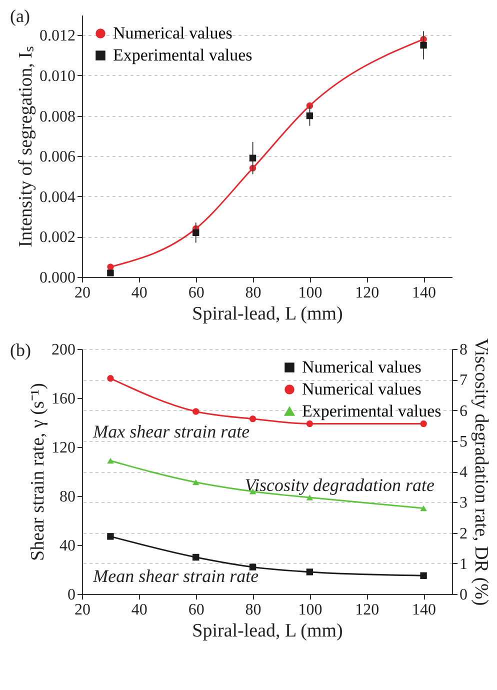 This screenshot has width=497, height=690. I want to click on y2-tick-label: 0, so click(464, 595).